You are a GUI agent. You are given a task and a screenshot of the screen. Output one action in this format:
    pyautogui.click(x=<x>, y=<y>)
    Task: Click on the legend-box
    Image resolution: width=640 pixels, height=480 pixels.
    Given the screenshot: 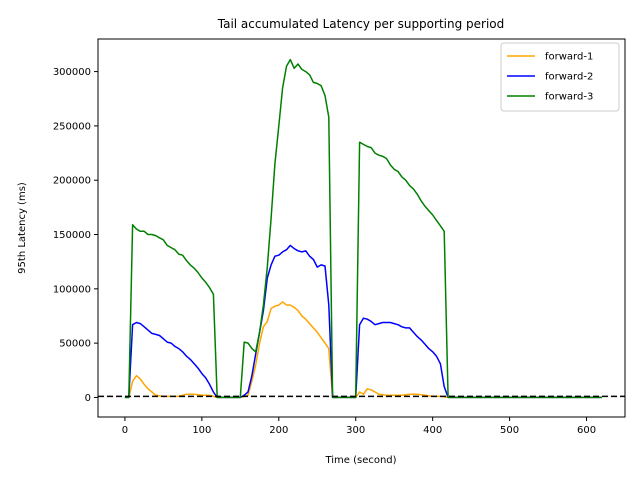 What is the action you would take?
    pyautogui.click(x=560, y=77)
    